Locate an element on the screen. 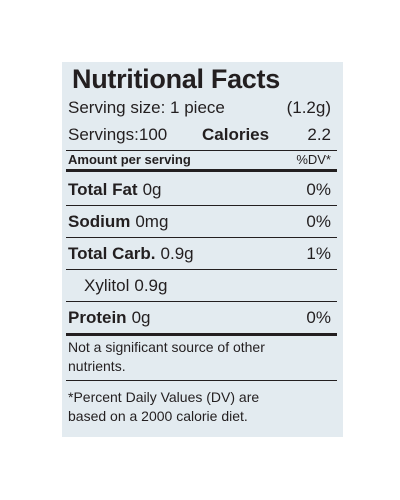 The width and height of the screenshot is (400, 500). nutrient-amount: 0mg is located at coordinates (152, 221).